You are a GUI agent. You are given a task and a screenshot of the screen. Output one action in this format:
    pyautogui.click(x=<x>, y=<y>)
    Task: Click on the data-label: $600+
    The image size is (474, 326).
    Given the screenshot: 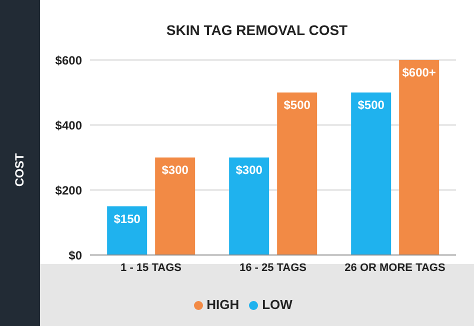 What is the action you would take?
    pyautogui.click(x=419, y=73)
    